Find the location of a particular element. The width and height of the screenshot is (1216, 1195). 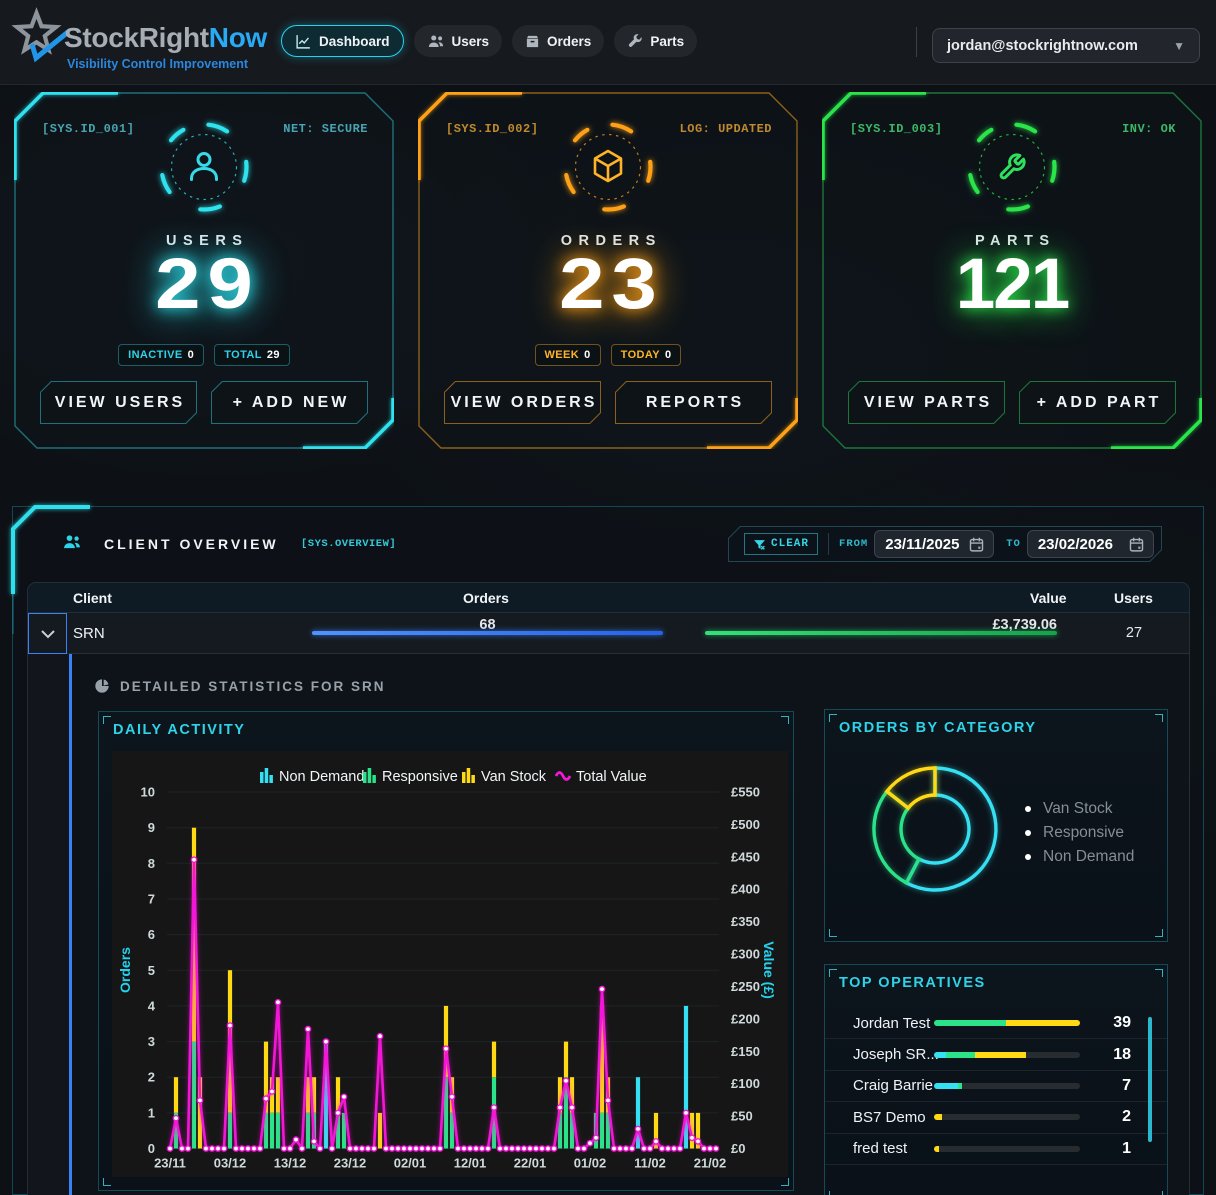

svg-text: £450 is located at coordinates (745, 856).